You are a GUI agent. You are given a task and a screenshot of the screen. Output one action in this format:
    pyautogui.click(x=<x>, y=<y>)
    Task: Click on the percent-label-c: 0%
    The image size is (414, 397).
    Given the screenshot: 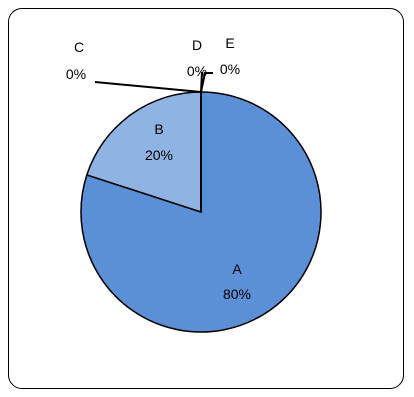 What is the action you would take?
    pyautogui.click(x=76, y=74)
    